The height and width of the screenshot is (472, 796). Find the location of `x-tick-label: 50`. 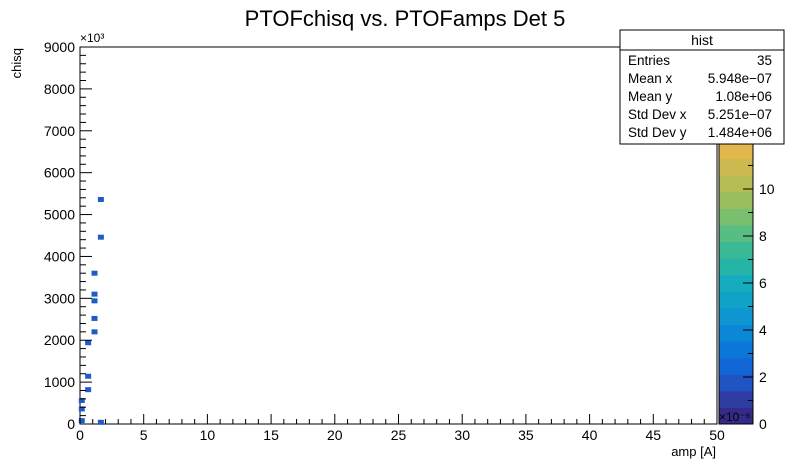

x-tick-label: 50 is located at coordinates (717, 435).